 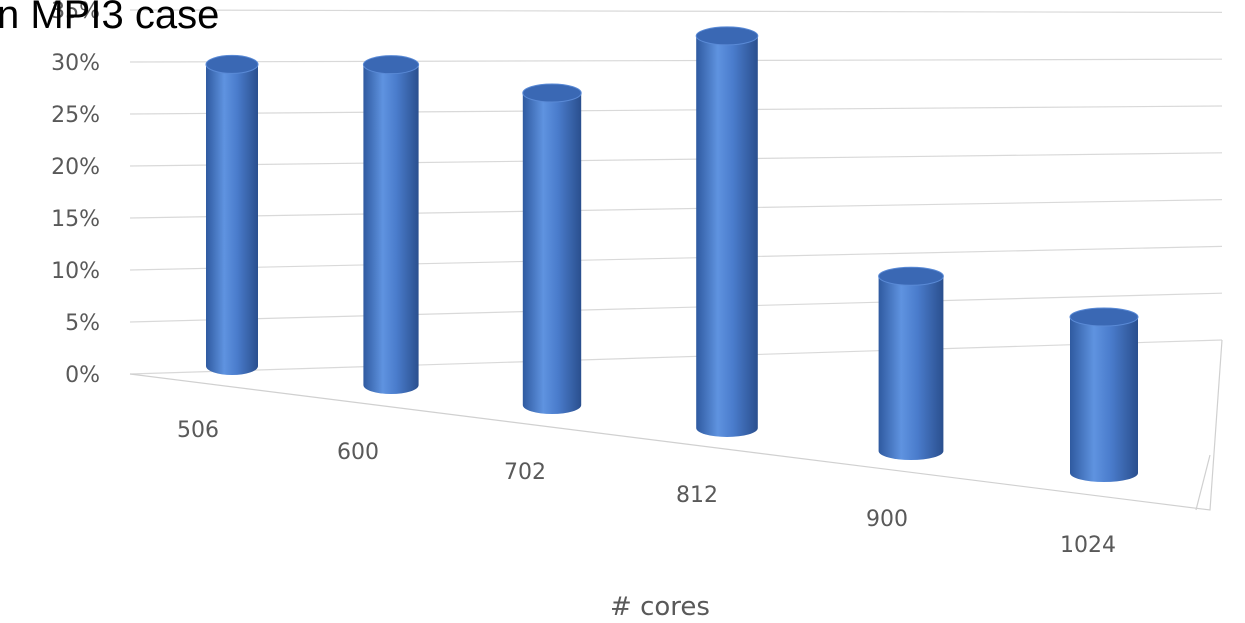 I want to click on y-tick-label: 10%, so click(x=75, y=271).